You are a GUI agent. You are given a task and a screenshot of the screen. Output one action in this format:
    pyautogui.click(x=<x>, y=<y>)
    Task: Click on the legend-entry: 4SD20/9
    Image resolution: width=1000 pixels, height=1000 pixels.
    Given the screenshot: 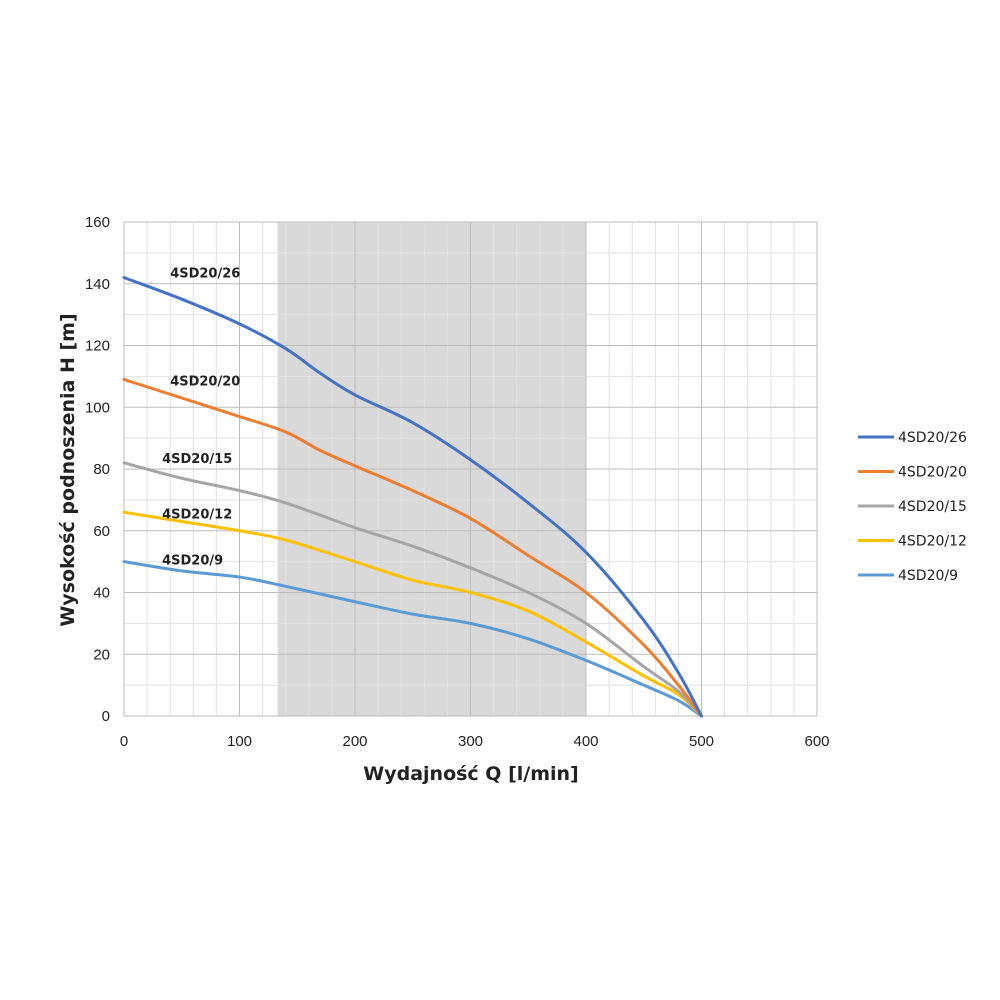 What is the action you would take?
    pyautogui.click(x=928, y=576)
    